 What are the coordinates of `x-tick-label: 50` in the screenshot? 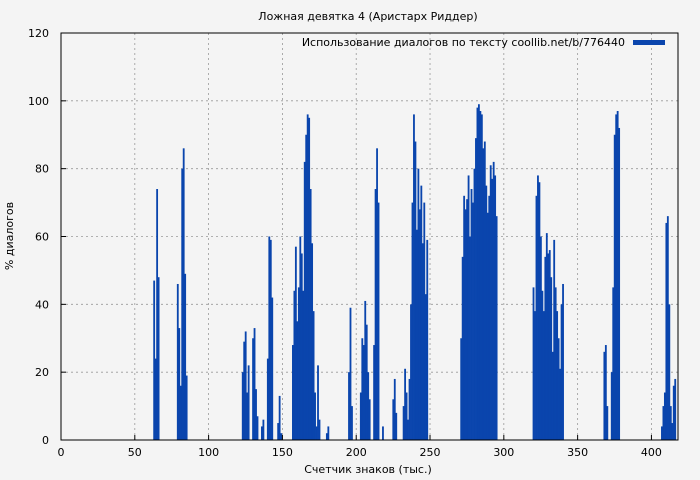 It's located at (135, 452).